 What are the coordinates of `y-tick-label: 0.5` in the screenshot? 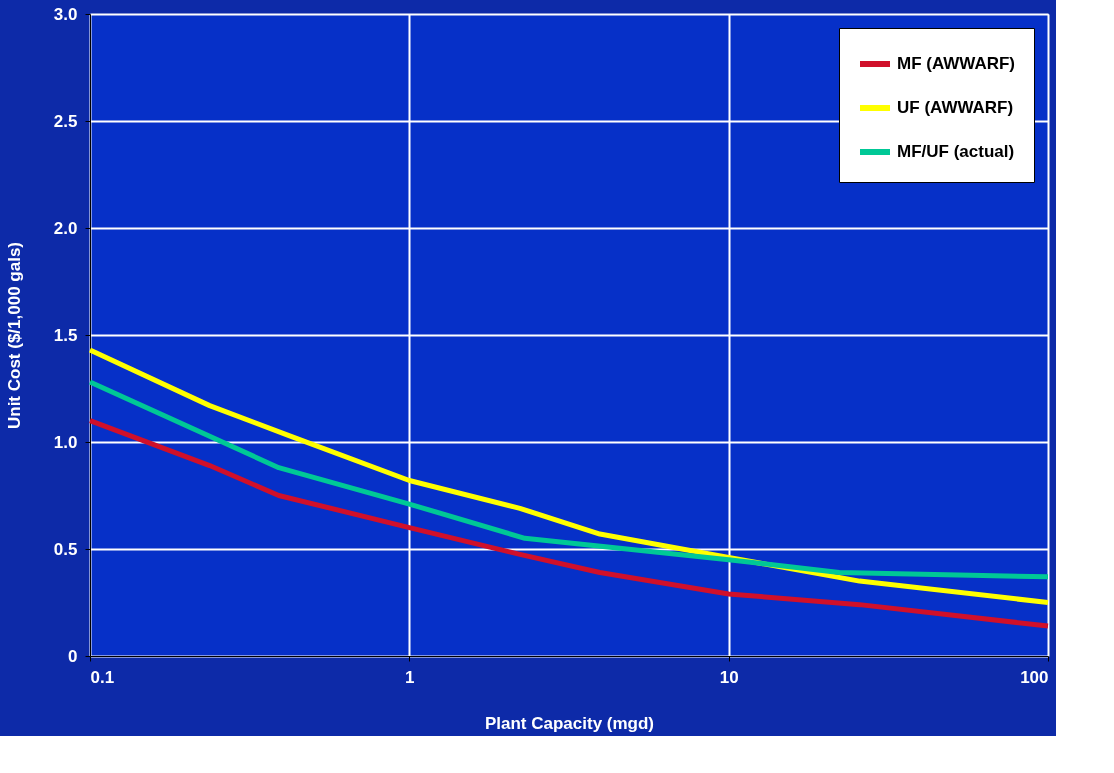 It's located at (65, 549).